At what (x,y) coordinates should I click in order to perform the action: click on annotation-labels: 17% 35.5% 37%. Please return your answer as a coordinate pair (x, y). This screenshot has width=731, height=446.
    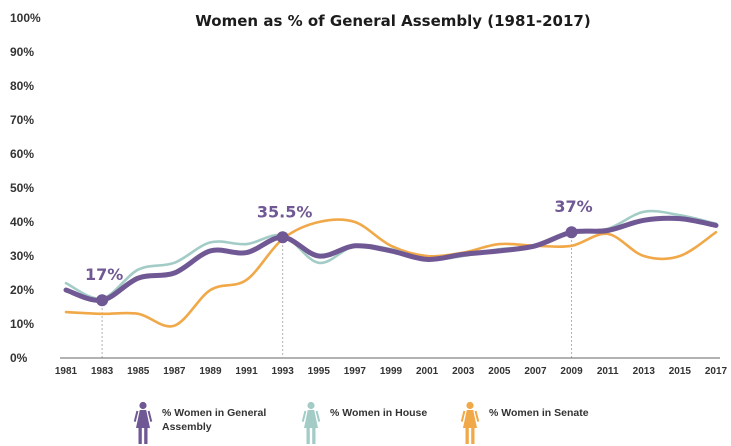
    Looking at the image, I should click on (339, 240).